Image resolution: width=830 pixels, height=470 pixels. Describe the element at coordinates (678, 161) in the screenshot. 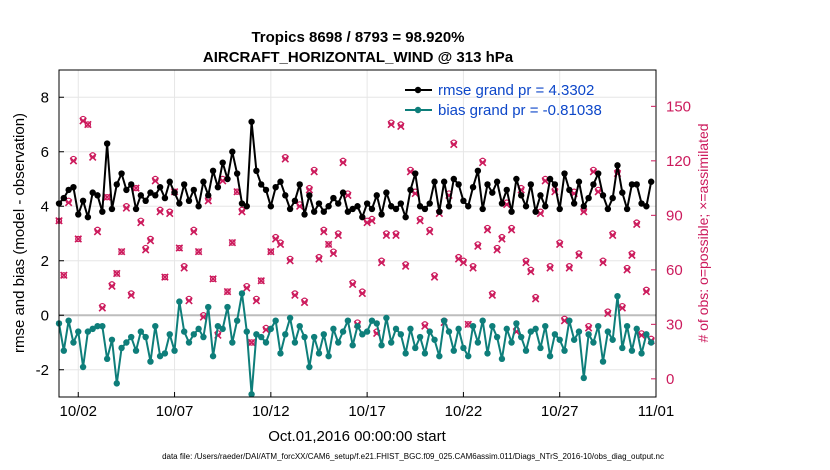

I see `y2-tick-label: 120` at that location.